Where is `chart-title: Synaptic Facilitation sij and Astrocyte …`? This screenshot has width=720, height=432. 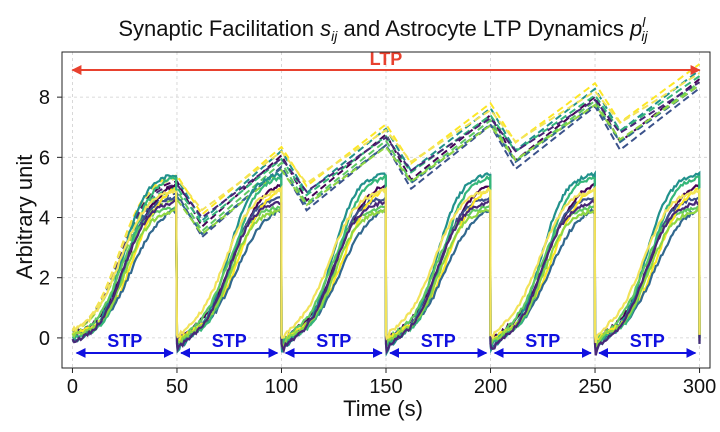
chart-title: Synaptic Facilitation sij and Astrocyte … is located at coordinates (383, 29).